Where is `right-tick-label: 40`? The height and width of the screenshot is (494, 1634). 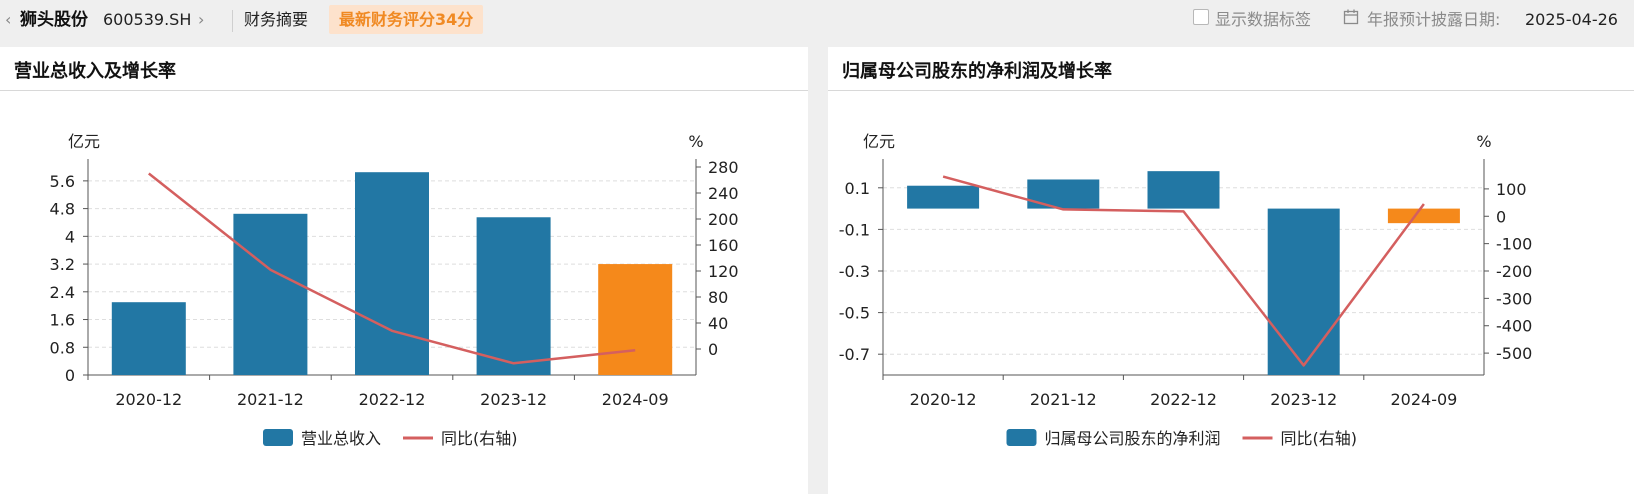 right-tick-label: 40 is located at coordinates (718, 323).